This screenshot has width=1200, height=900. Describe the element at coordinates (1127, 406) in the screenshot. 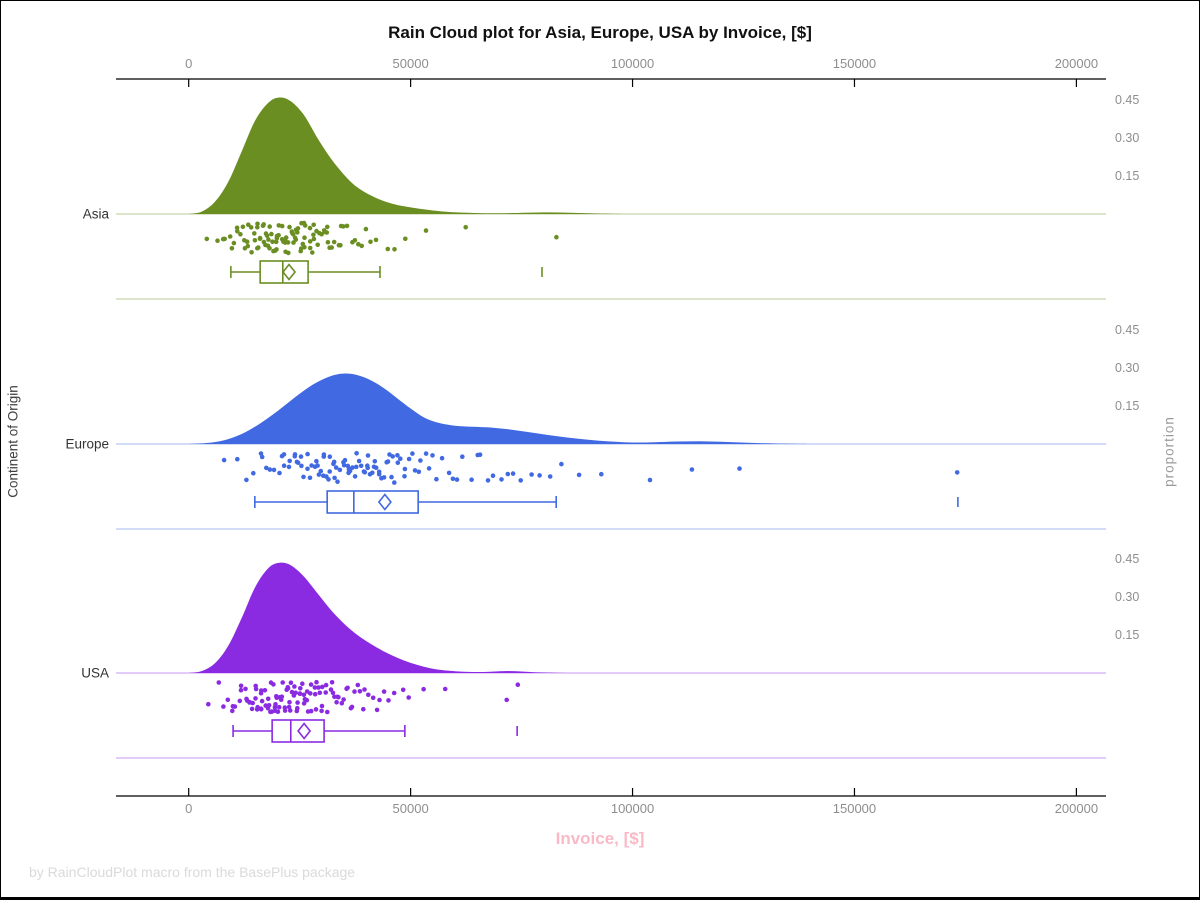

I see `y2-tick-label-europe: 0.15` at that location.